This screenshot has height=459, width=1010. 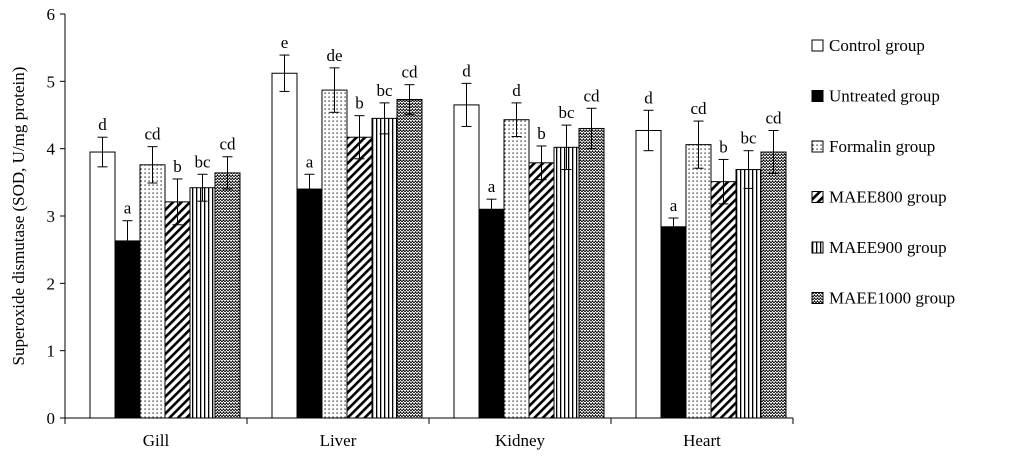 What do you see at coordinates (892, 298) in the screenshot?
I see `legend-label: MAEE1000 group` at bounding box center [892, 298].